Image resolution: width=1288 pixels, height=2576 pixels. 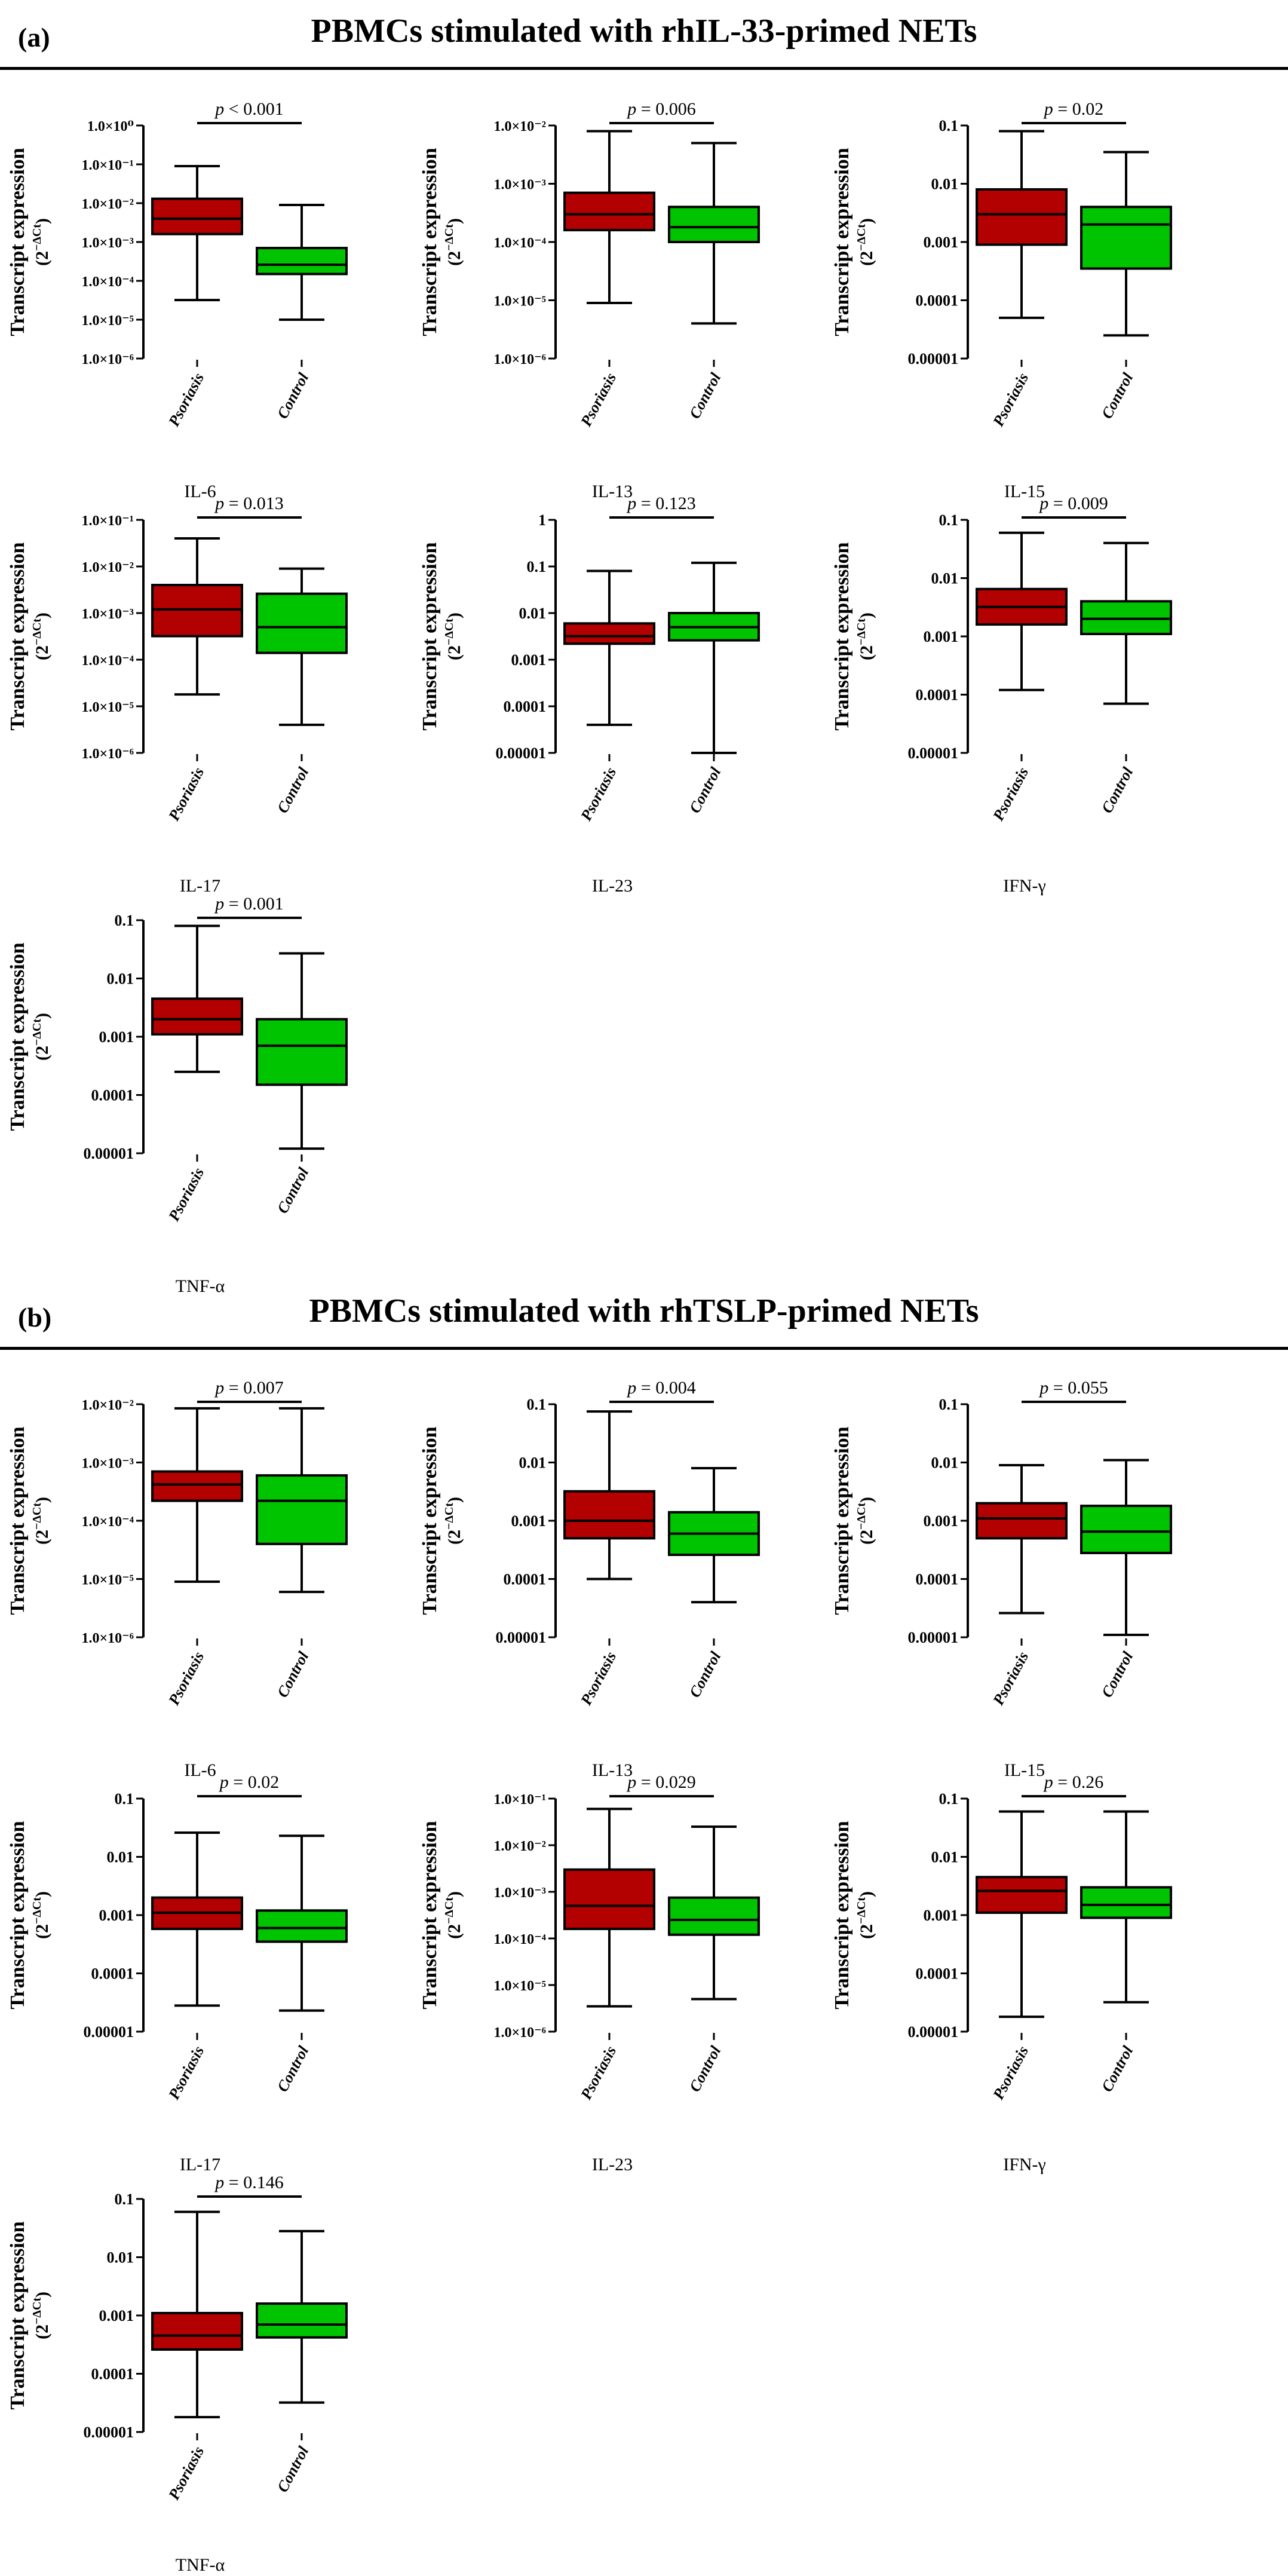 What do you see at coordinates (110, 127) in the screenshot?
I see `y-tick-label: 1.0×10⁰` at bounding box center [110, 127].